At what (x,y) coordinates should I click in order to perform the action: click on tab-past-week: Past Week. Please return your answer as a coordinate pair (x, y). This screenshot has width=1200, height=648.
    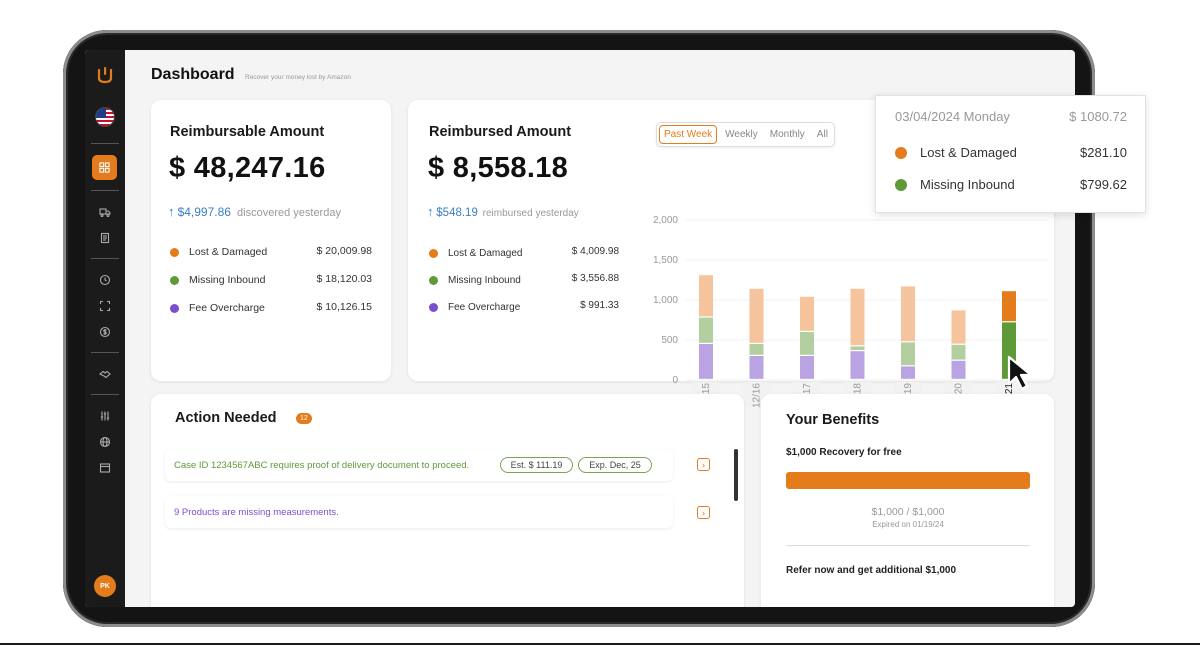
    Looking at the image, I should click on (688, 134).